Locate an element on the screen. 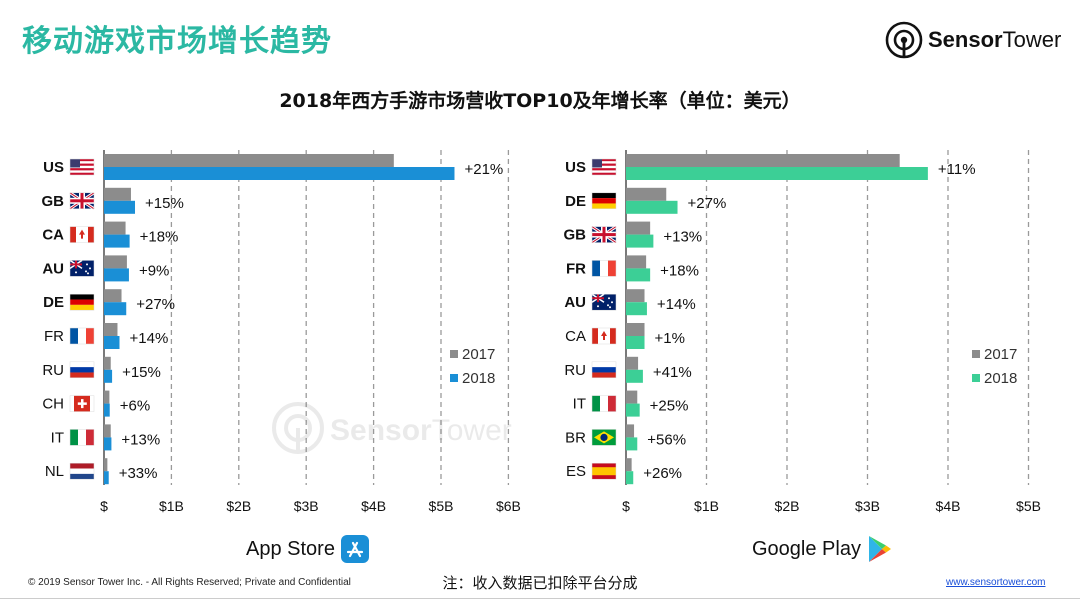 The width and height of the screenshot is (1080, 609). flag-au-icon is located at coordinates (604, 302).